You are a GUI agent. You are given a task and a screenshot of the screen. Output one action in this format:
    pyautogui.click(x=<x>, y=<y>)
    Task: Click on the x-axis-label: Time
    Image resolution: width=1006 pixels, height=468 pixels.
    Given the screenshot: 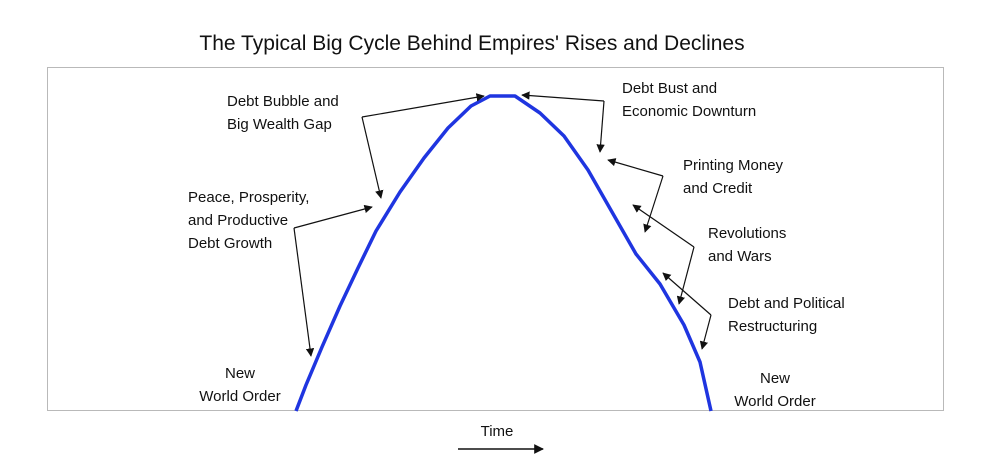 What is the action you would take?
    pyautogui.click(x=497, y=431)
    